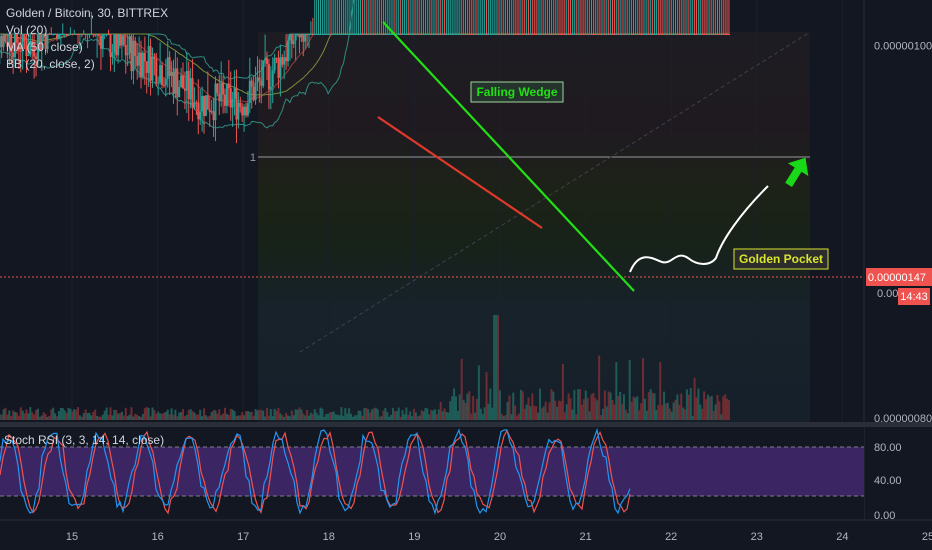 Image resolution: width=932 pixels, height=550 pixels. What do you see at coordinates (898, 211) in the screenshot?
I see `price-axis` at bounding box center [898, 211].